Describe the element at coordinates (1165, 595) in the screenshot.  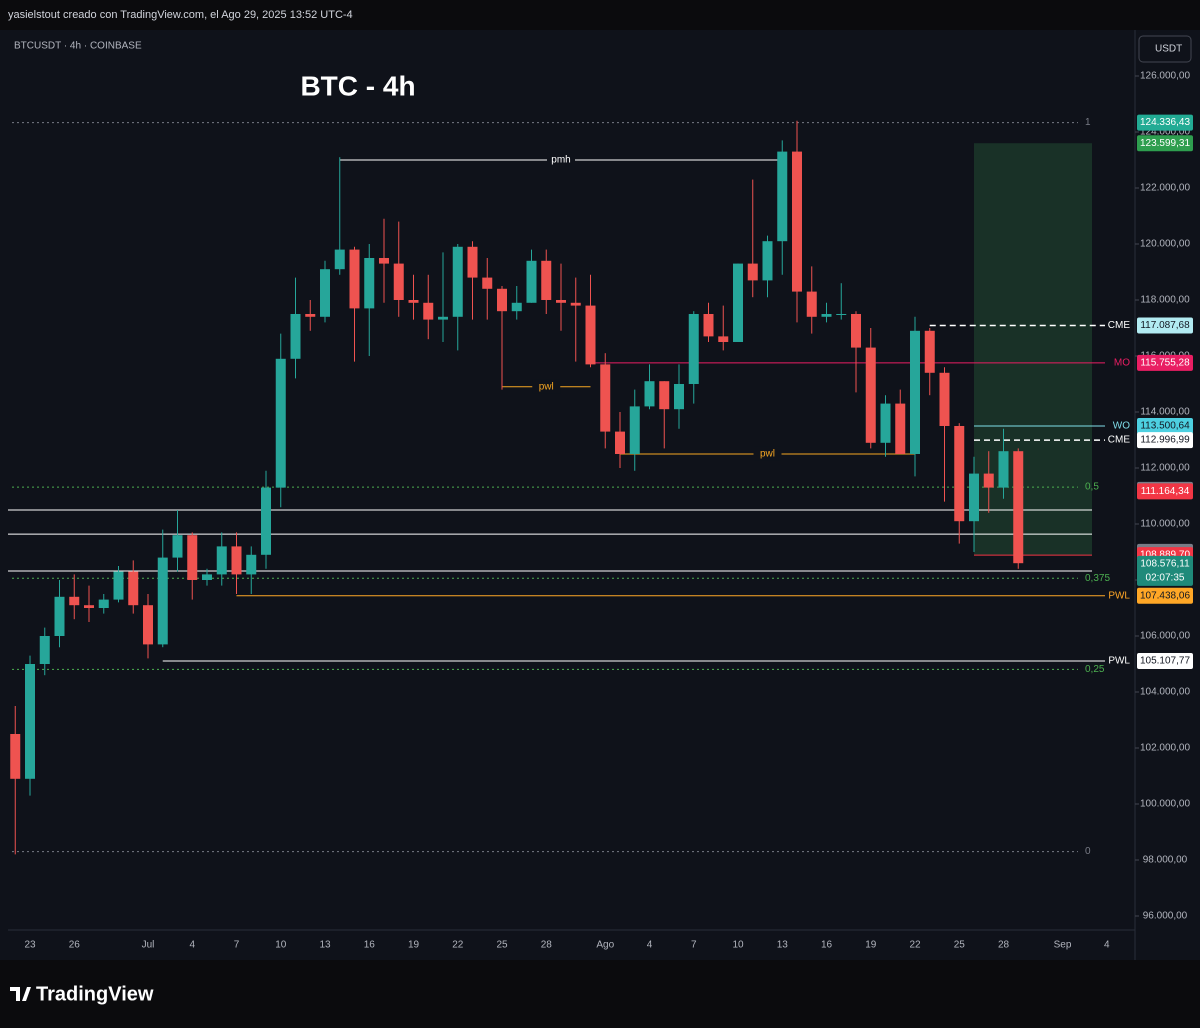
I see `price-tag-label: 107.438,06` at that location.